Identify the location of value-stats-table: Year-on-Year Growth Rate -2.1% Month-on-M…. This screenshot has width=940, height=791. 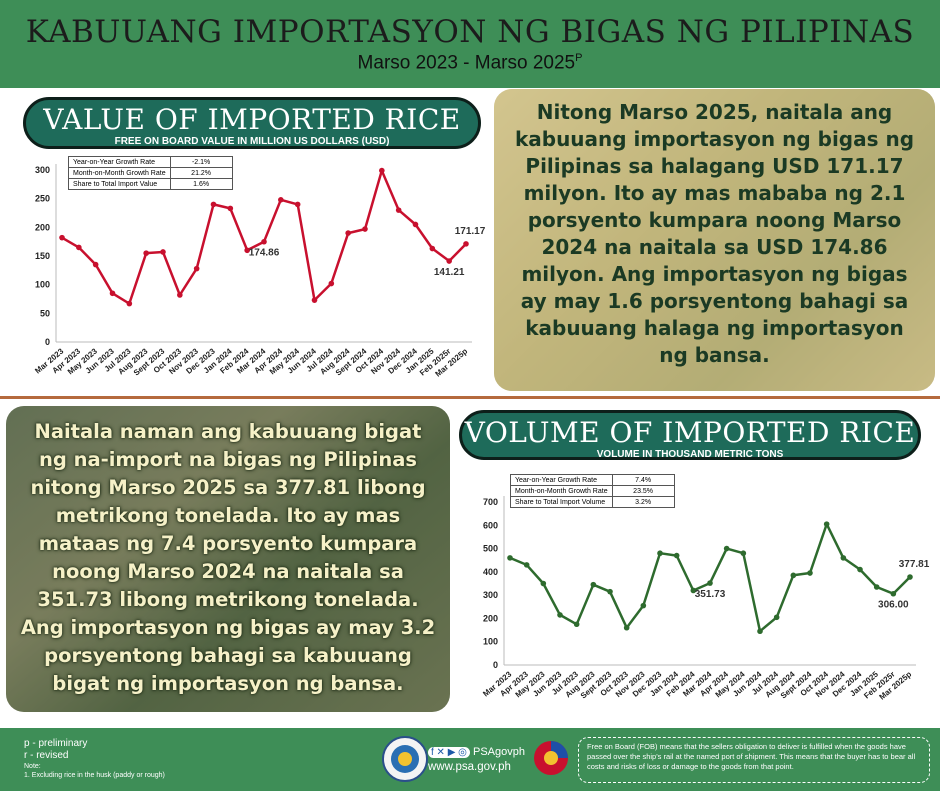
(150, 173).